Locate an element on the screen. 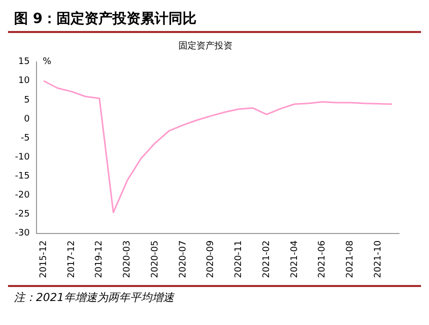 This screenshot has height=325, width=429. y-tick-label: -15 is located at coordinates (22, 177).